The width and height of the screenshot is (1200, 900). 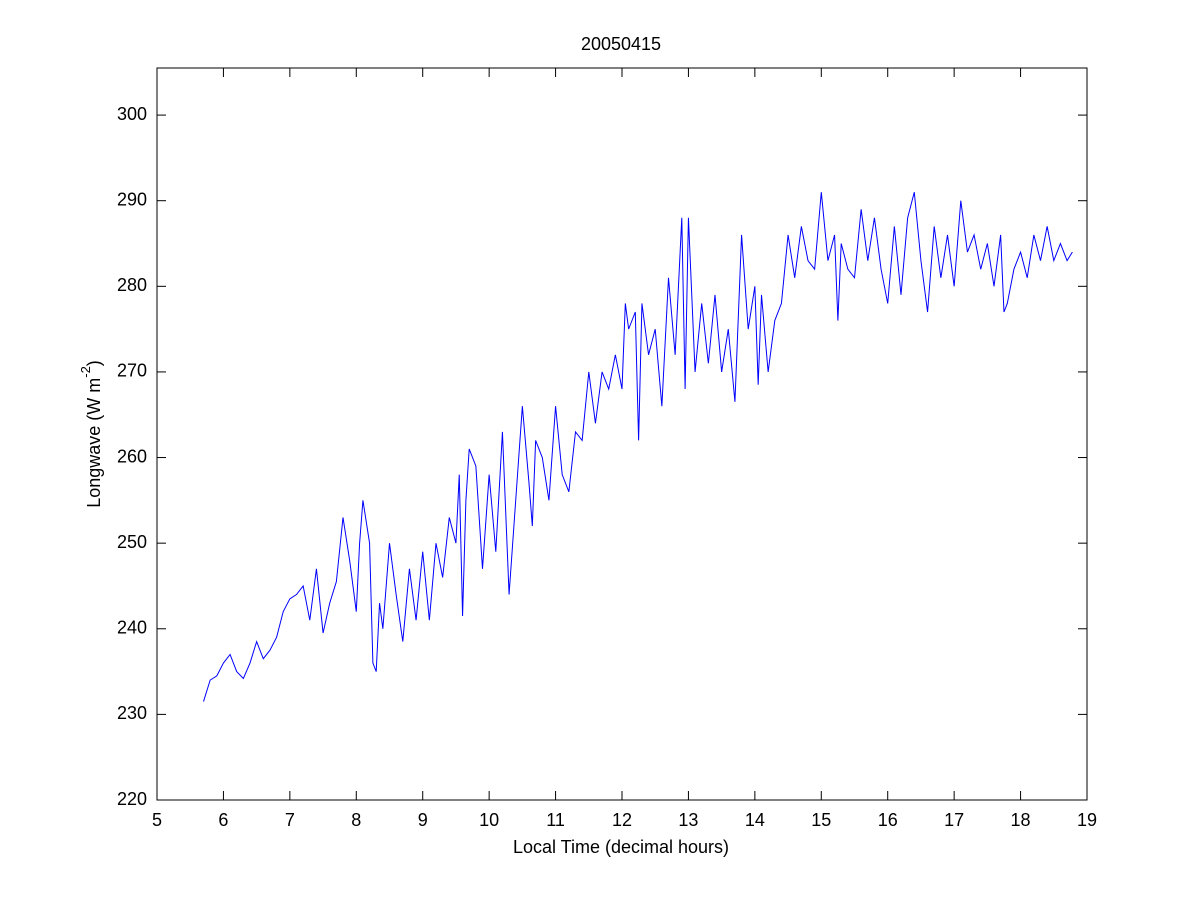 I want to click on x-tick-label: 8, so click(x=356, y=820).